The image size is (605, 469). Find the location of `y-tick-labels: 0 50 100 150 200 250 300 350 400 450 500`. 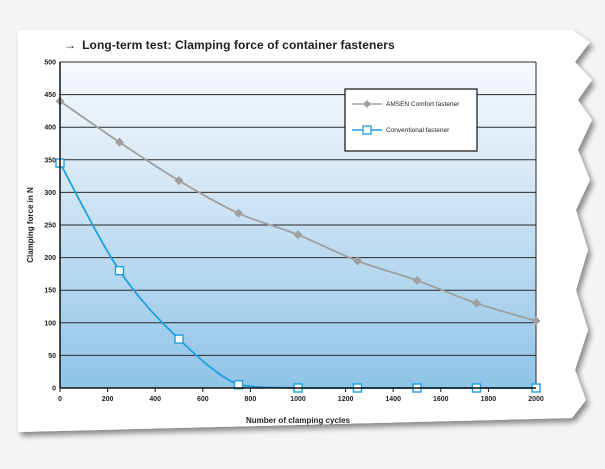

y-tick-labels: 0 50 100 150 200 250 300 350 400 450 500 is located at coordinates (50, 226).